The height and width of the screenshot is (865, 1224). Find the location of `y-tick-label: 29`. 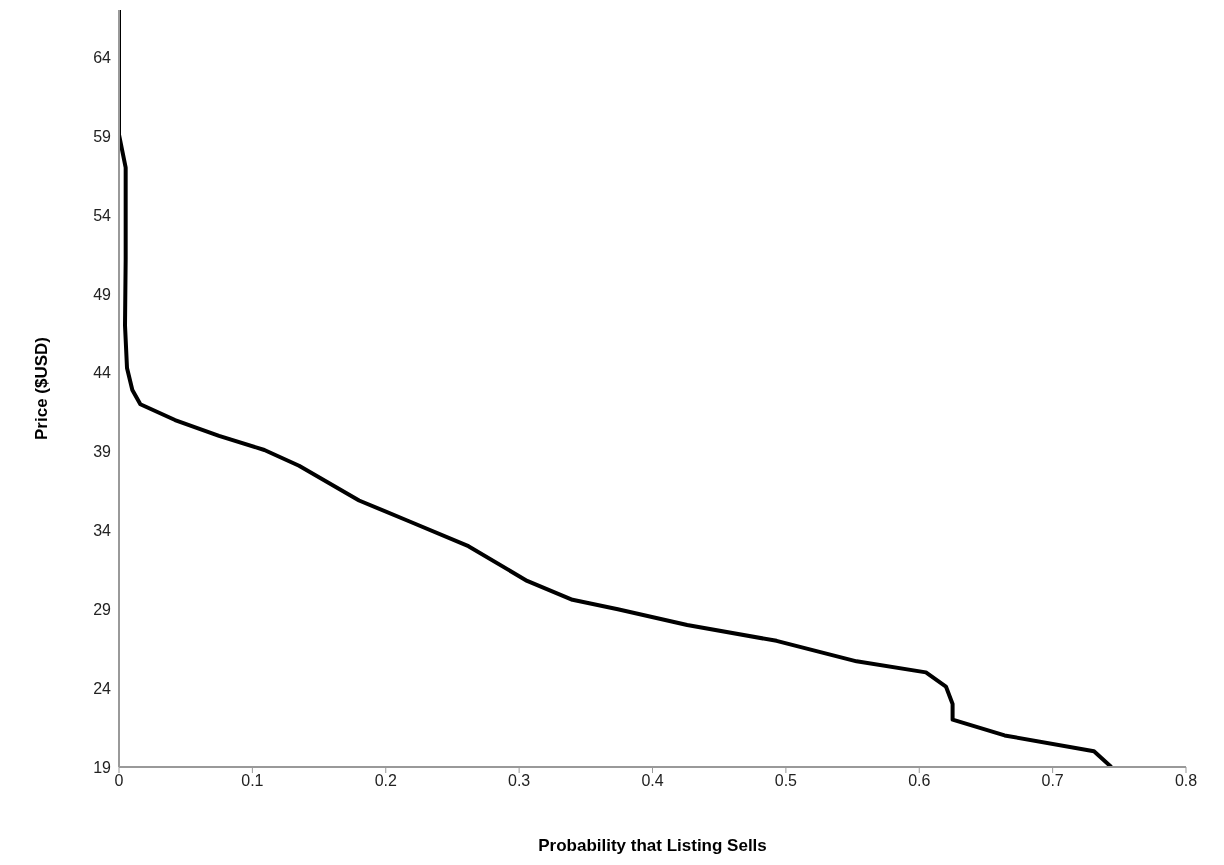

y-tick-label: 29 is located at coordinates (102, 609).